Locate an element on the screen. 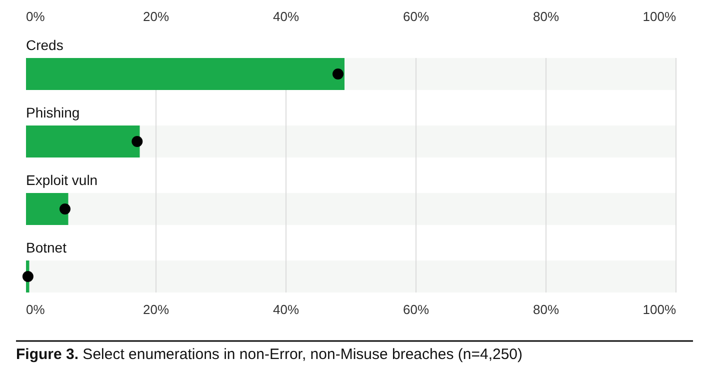 Image resolution: width=709 pixels, height=374 pixels. x2-tick-label: 20% is located at coordinates (156, 309).